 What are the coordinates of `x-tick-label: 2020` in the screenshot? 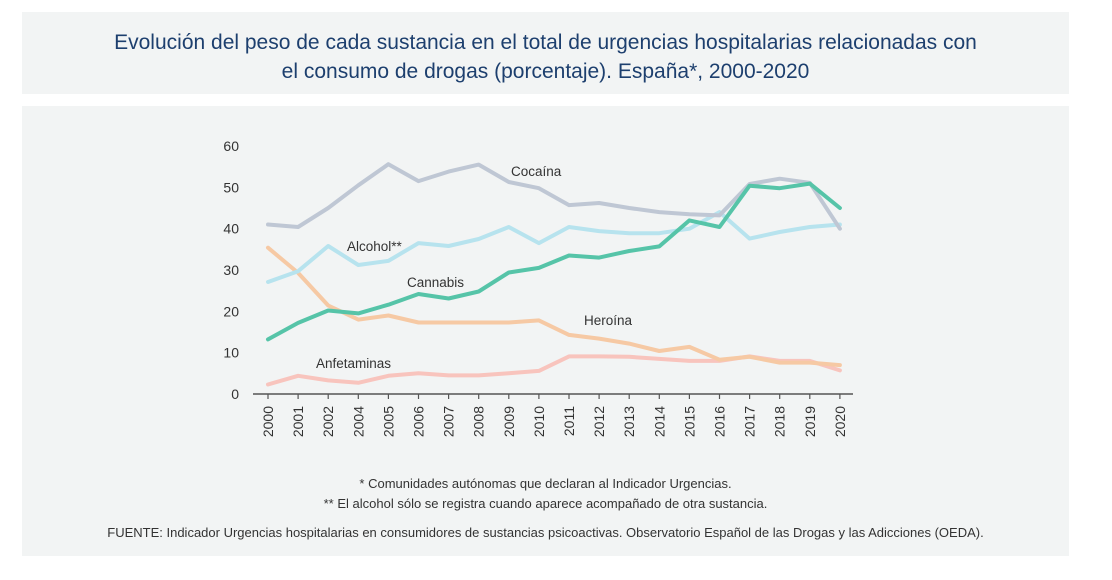 It's located at (840, 421).